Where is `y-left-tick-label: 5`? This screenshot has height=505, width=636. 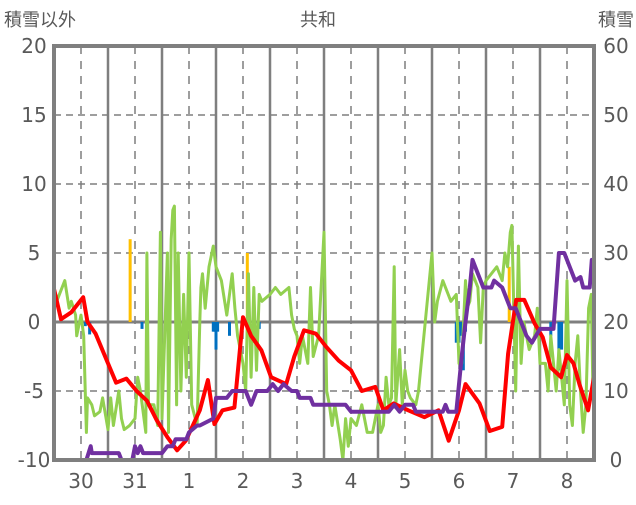
y-left-tick-label: 5 is located at coordinates (34, 253).